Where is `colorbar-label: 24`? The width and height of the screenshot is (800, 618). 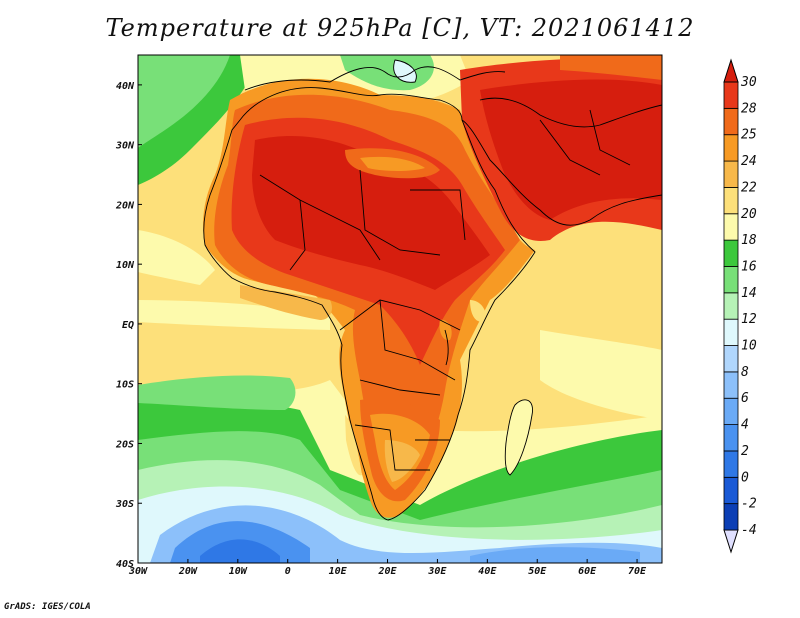 colorbar-label: 24 is located at coordinates (749, 161).